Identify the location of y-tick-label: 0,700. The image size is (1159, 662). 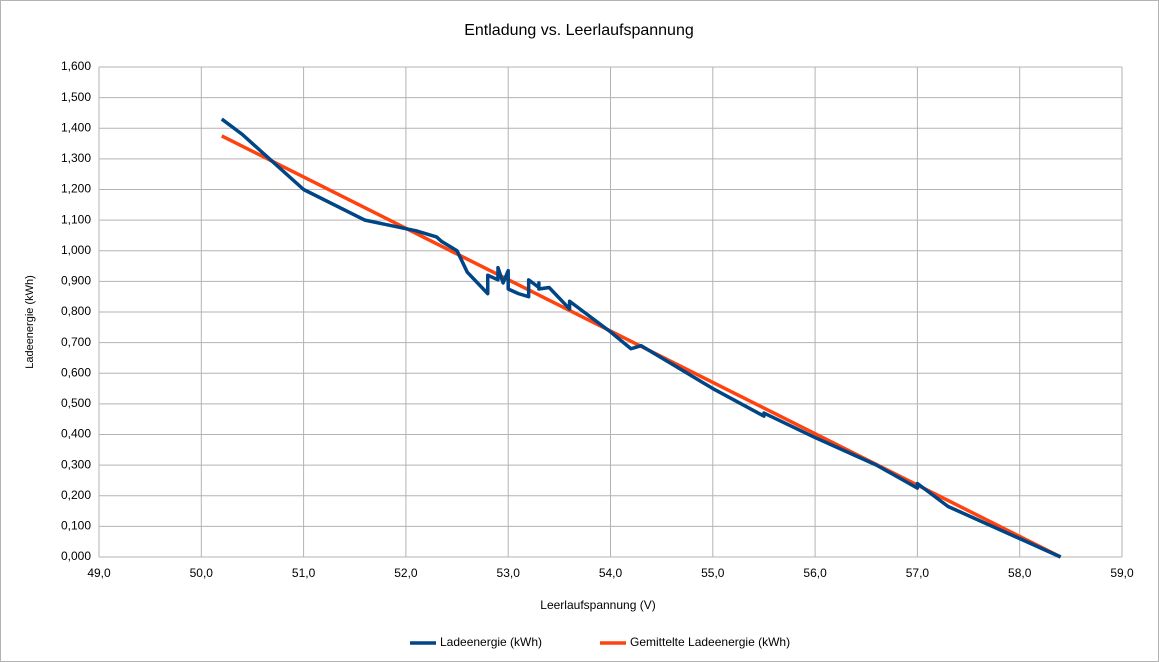
(76, 342).